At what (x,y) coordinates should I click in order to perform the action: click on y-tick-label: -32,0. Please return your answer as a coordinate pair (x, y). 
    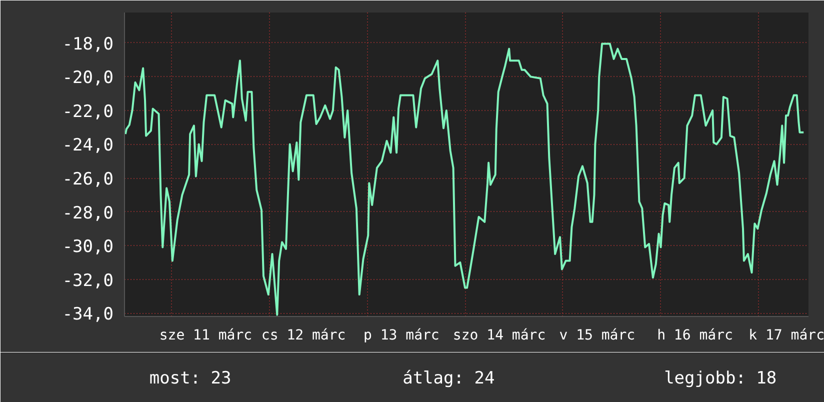
    Looking at the image, I should click on (88, 280).